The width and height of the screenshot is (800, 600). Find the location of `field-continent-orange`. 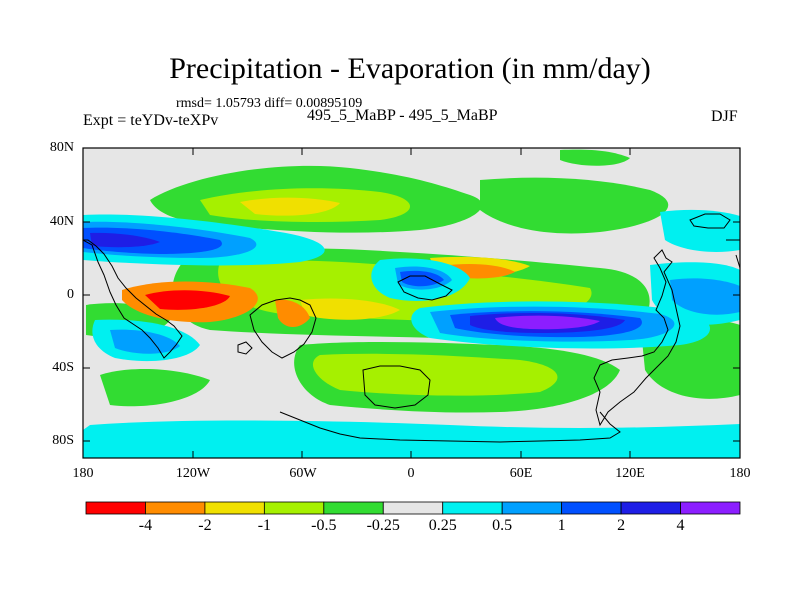

field-continent-orange is located at coordinates (292, 313).